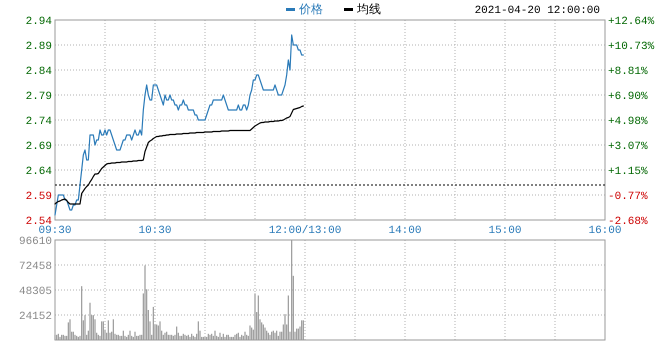 This screenshot has width=660, height=360. Describe the element at coordinates (631, 22) in the screenshot. I see `y2-tick-label: +12.64%` at that location.